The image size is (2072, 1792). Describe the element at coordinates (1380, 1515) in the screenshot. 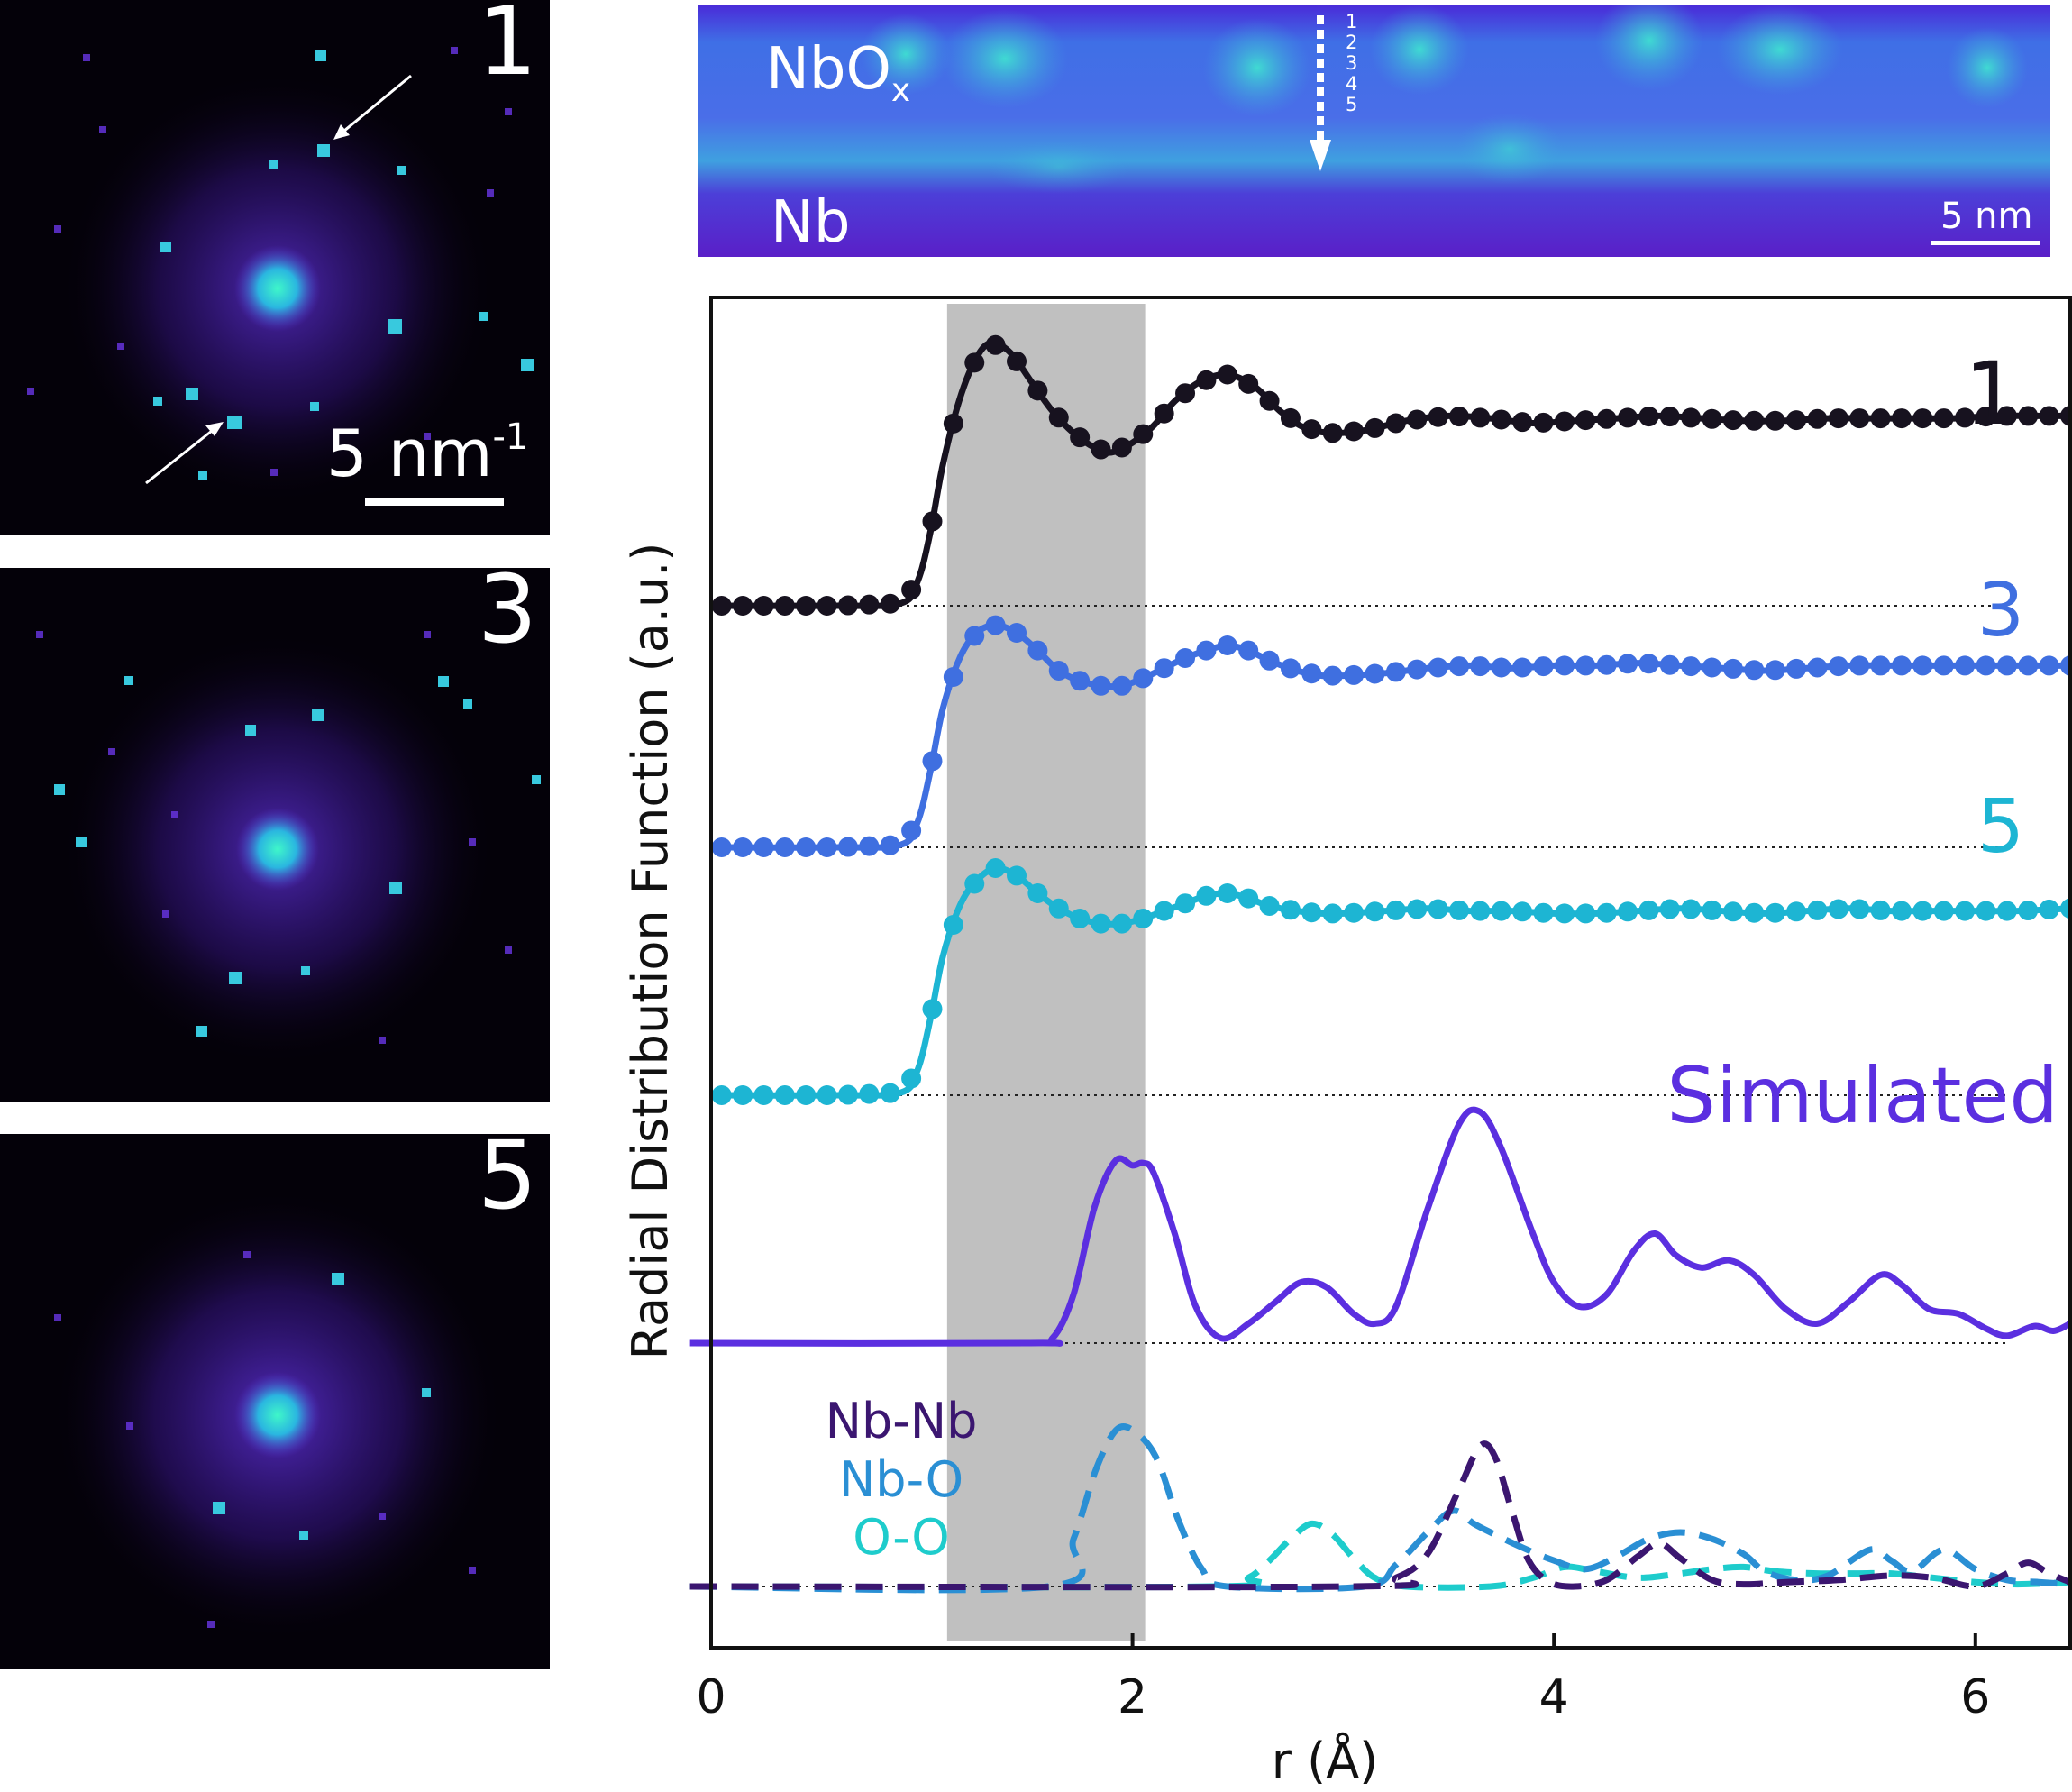

I see `series-line-nb-nb` at that location.